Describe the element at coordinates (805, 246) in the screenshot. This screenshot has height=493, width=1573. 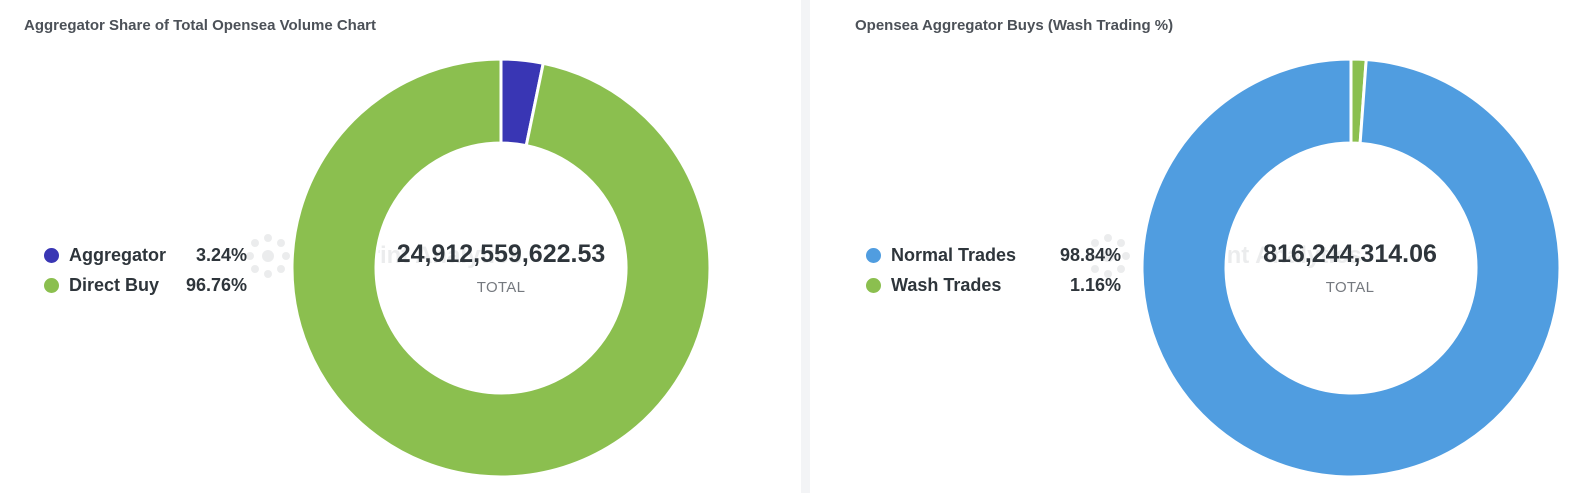
I see `panel-divider` at that location.